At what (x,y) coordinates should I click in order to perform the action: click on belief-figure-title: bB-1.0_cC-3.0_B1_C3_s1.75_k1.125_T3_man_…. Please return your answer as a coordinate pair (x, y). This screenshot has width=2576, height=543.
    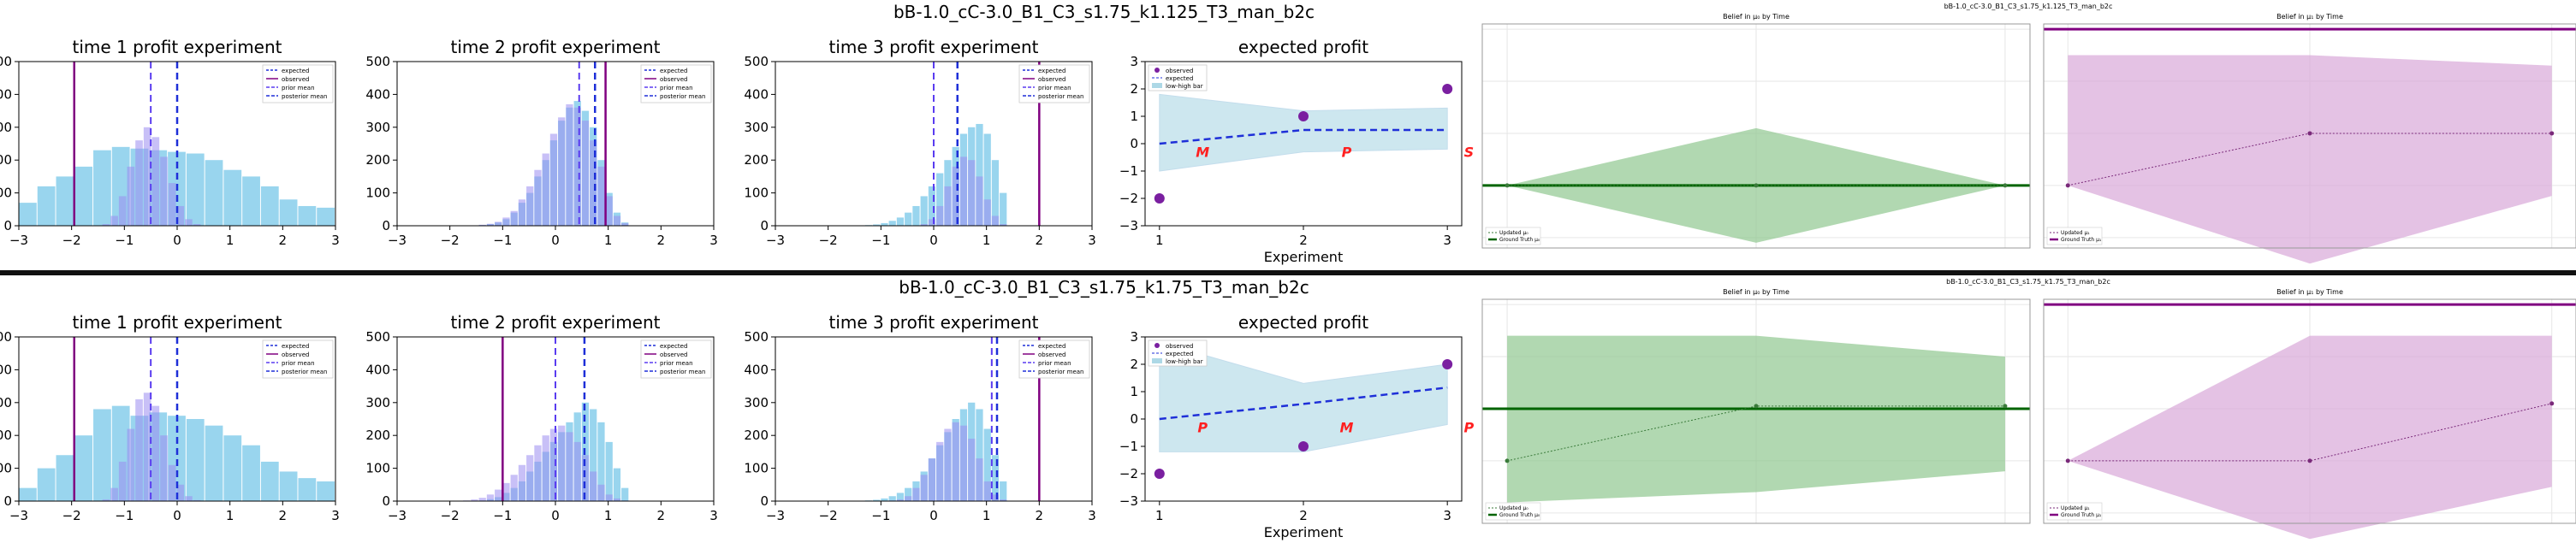
    Looking at the image, I should click on (2028, 6).